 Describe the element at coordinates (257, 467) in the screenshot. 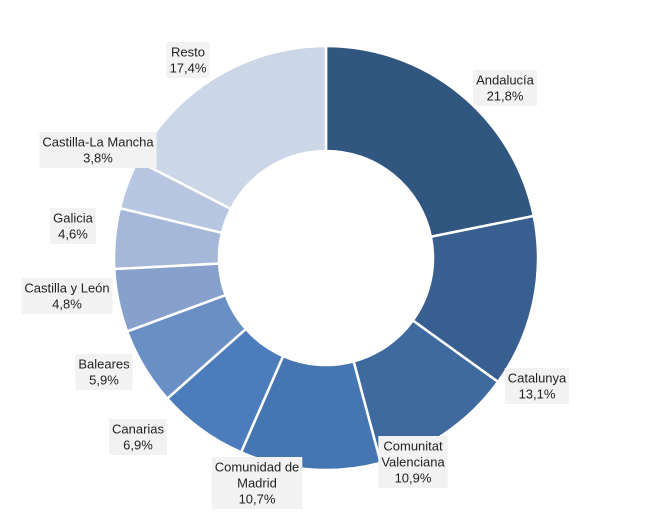

I see `category-label: Comunidad de` at that location.